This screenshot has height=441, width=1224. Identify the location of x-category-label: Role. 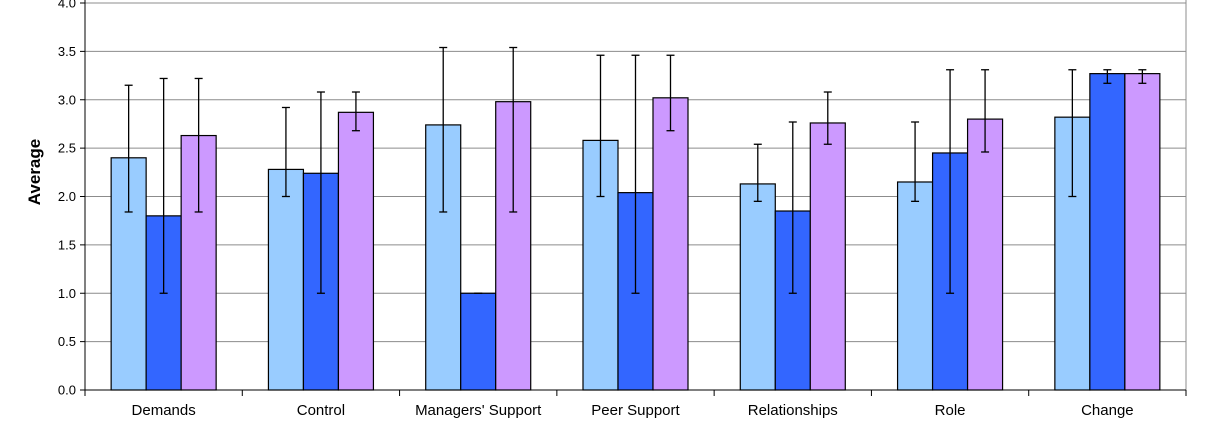
(950, 410).